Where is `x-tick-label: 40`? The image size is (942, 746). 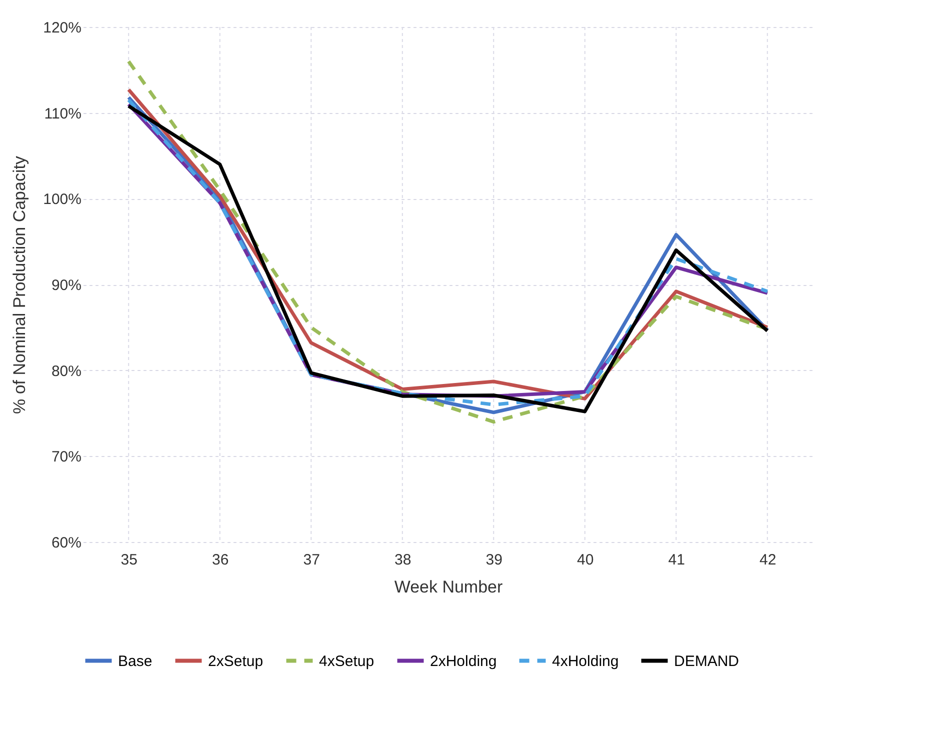 x-tick-label: 40 is located at coordinates (585, 560).